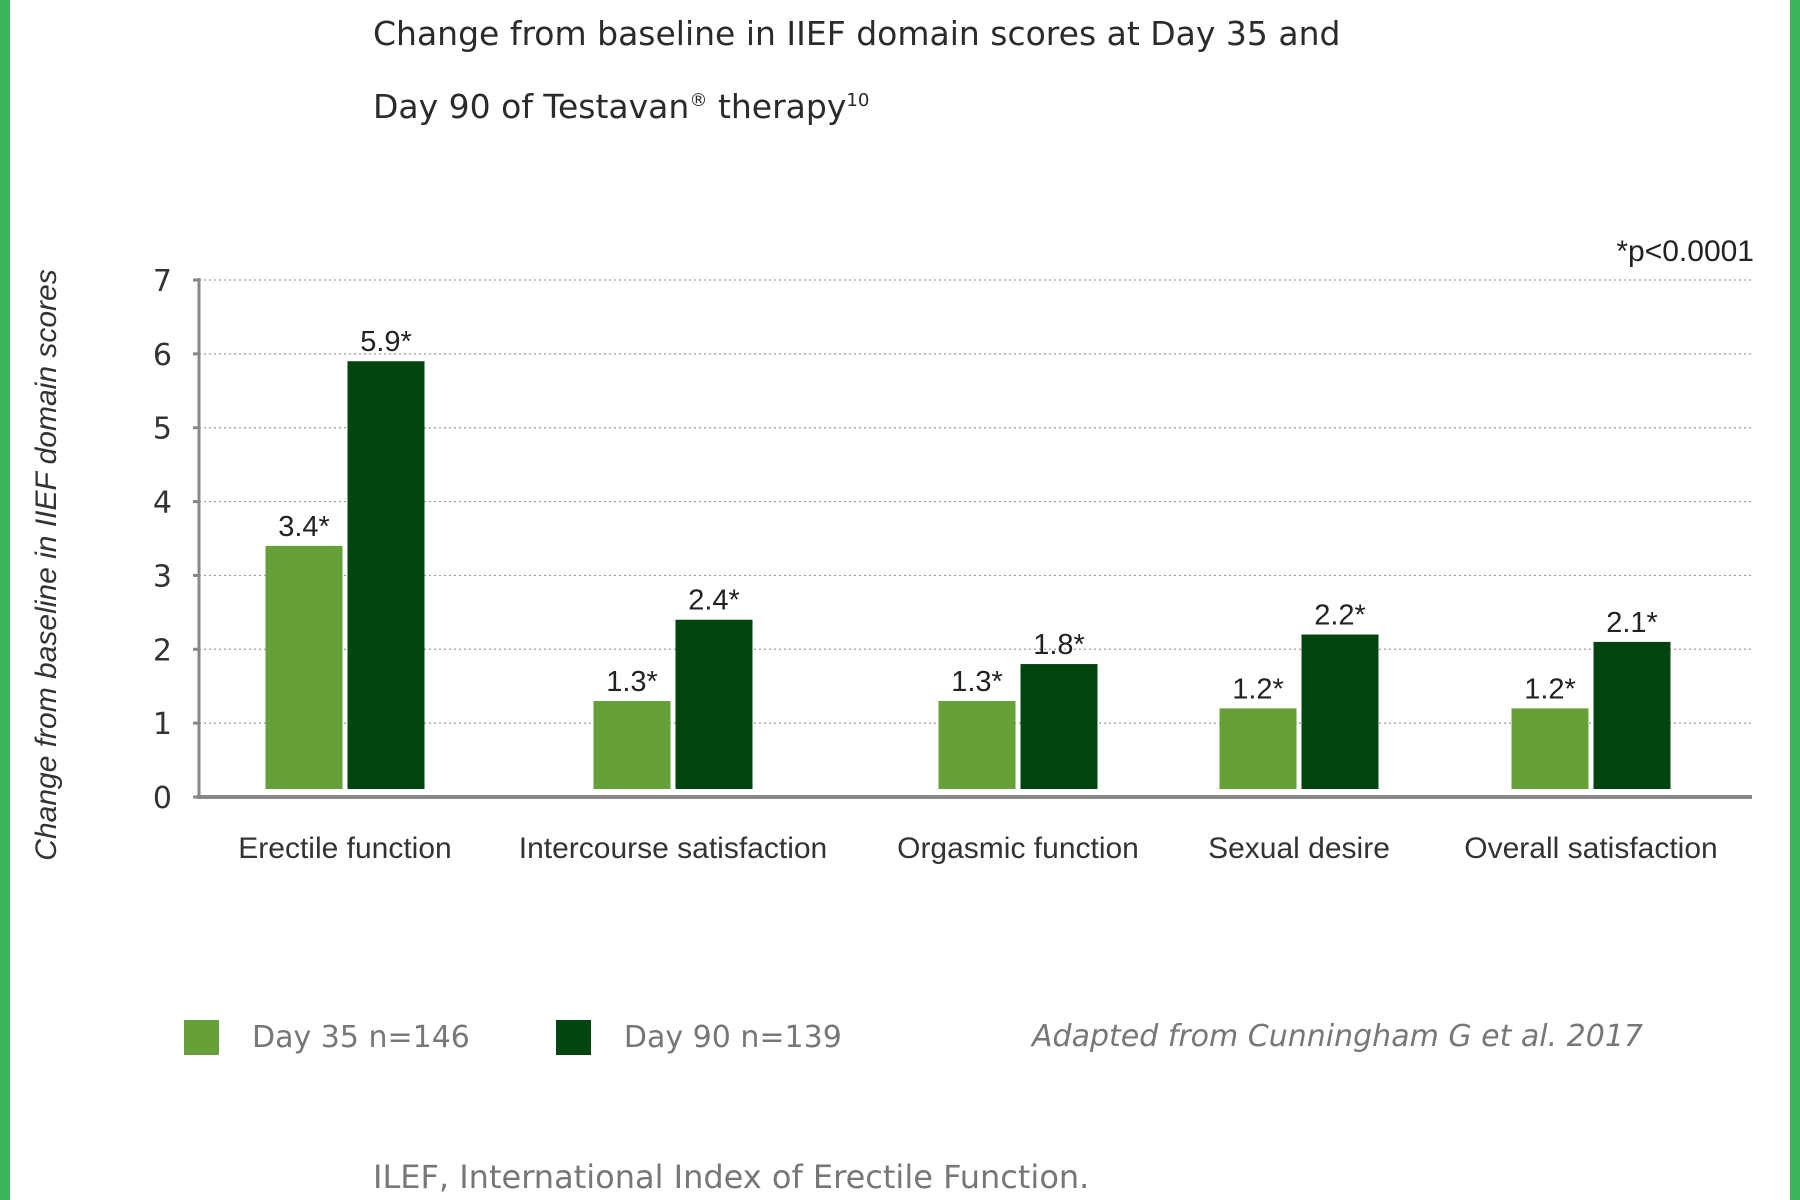 The width and height of the screenshot is (1800, 1200). What do you see at coordinates (162, 503) in the screenshot?
I see `y-tick-label: 4` at bounding box center [162, 503].